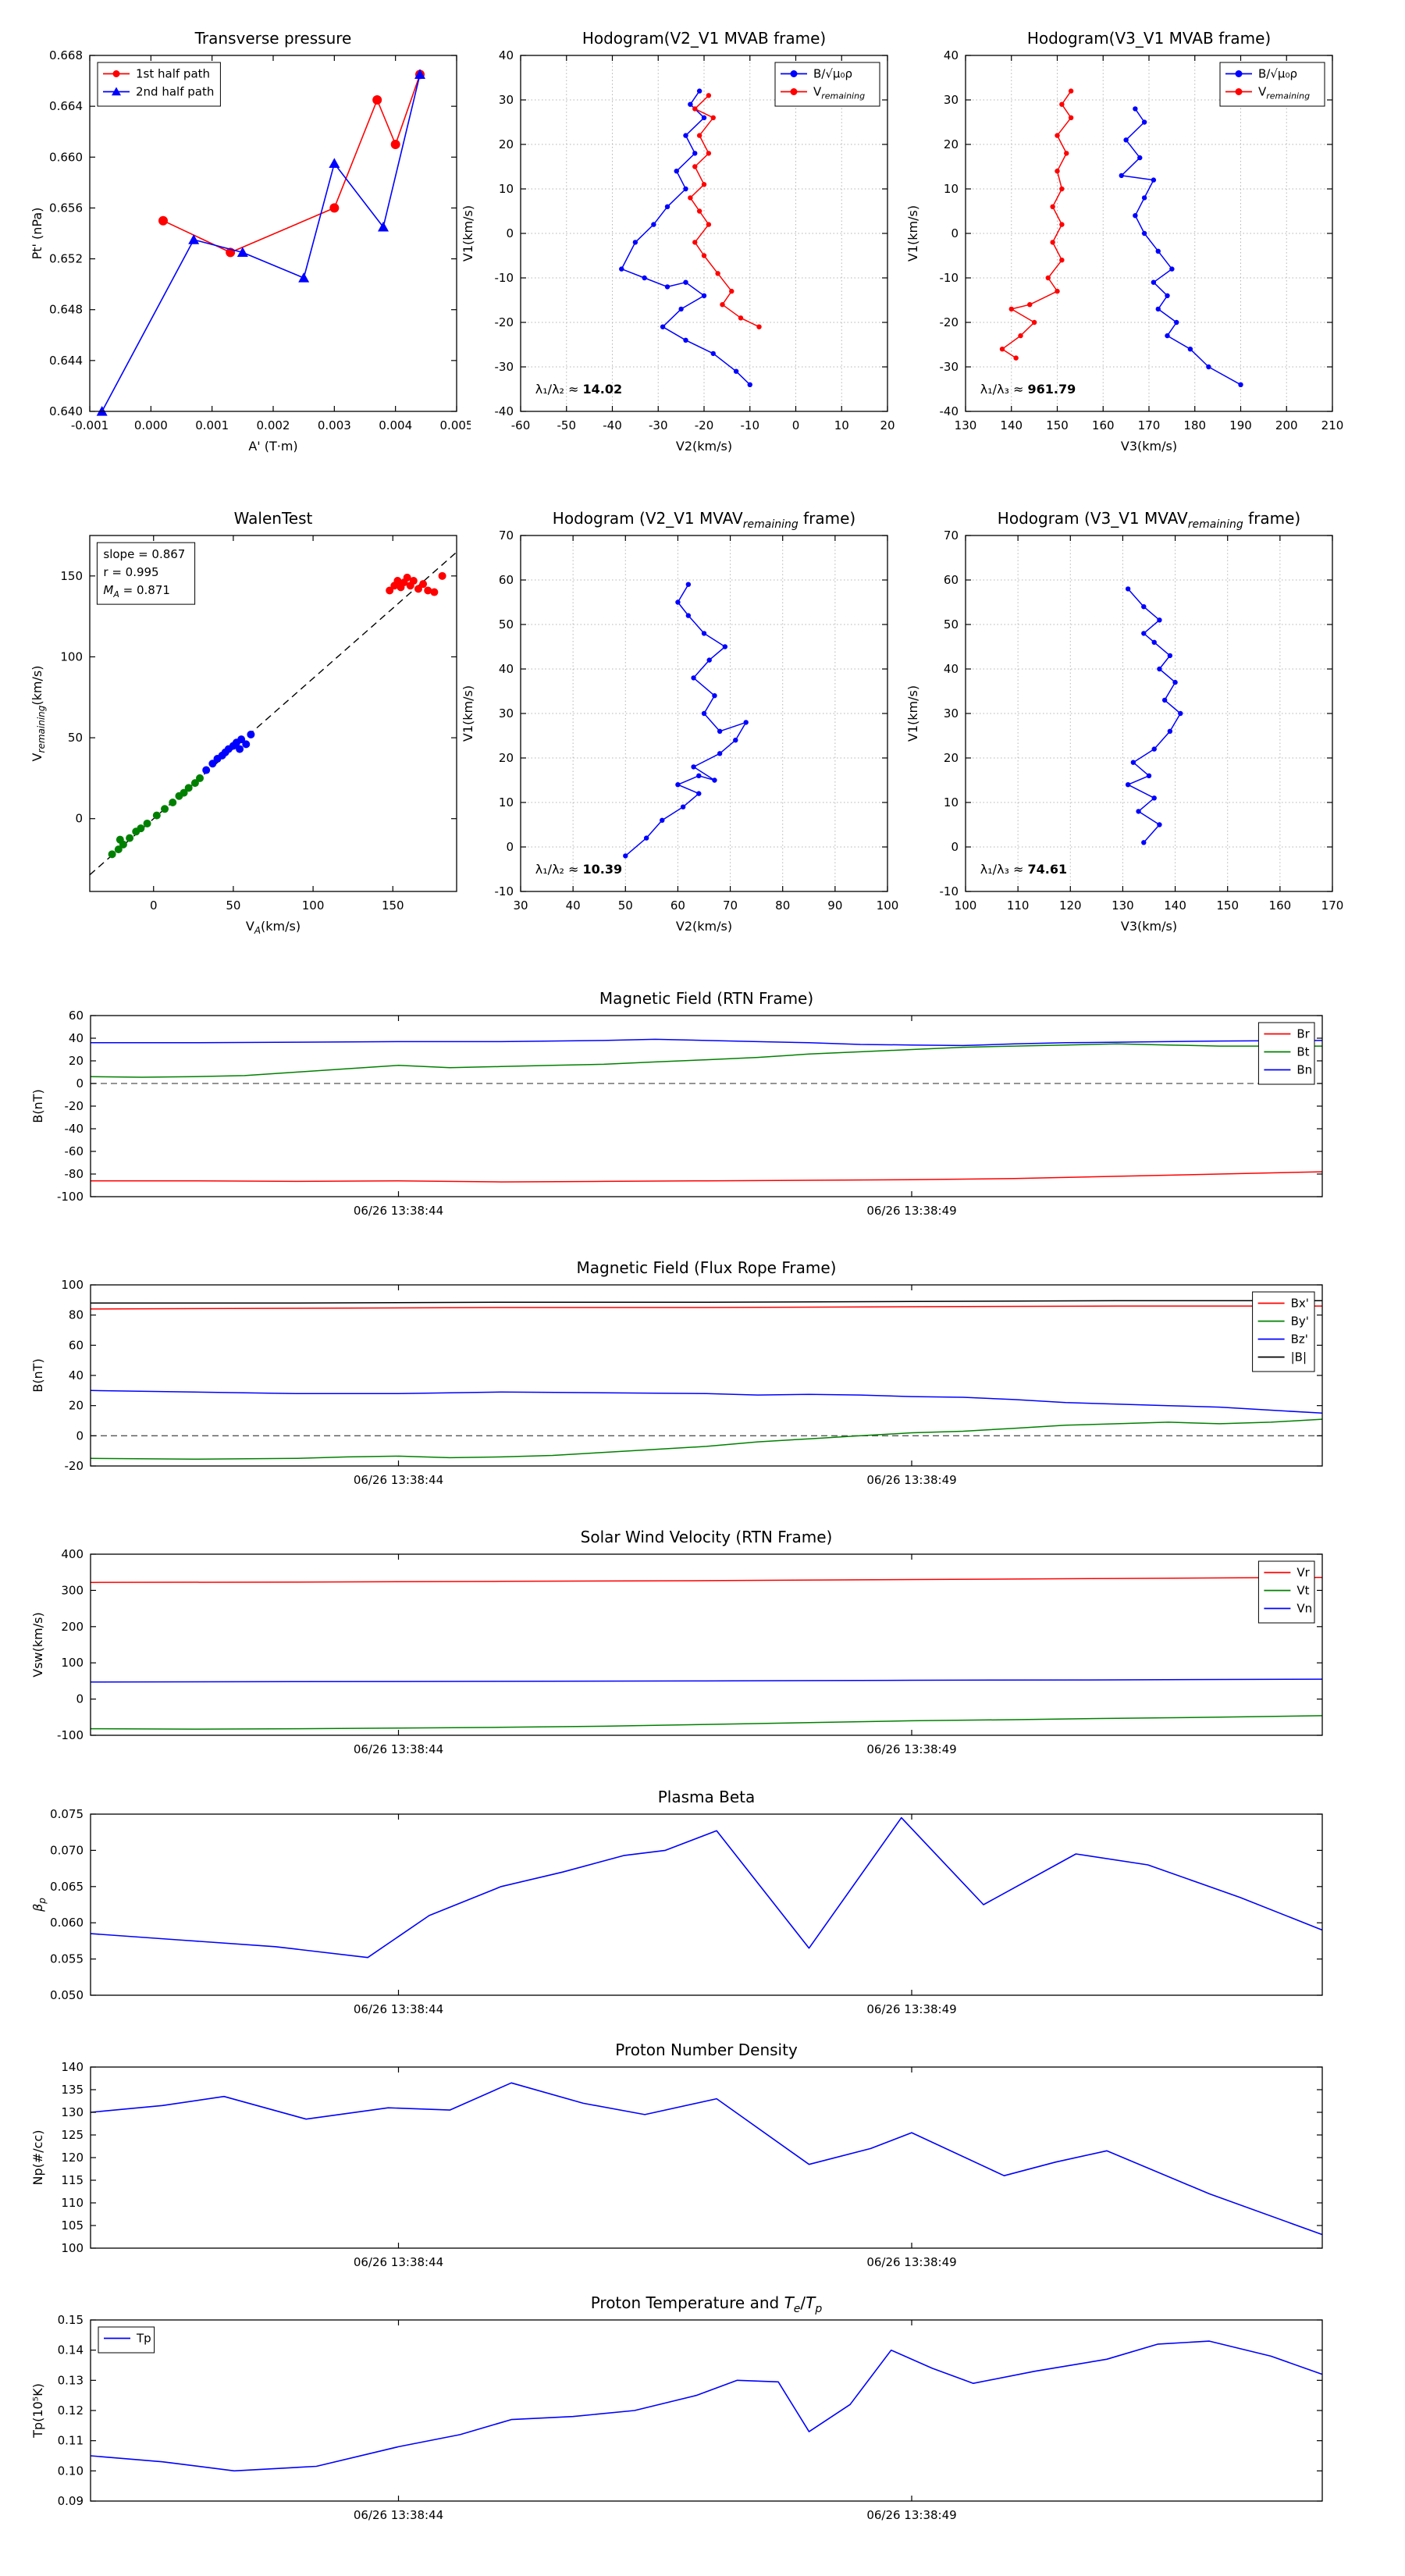  I want to click on svg-text: 0.003, so click(335, 425).